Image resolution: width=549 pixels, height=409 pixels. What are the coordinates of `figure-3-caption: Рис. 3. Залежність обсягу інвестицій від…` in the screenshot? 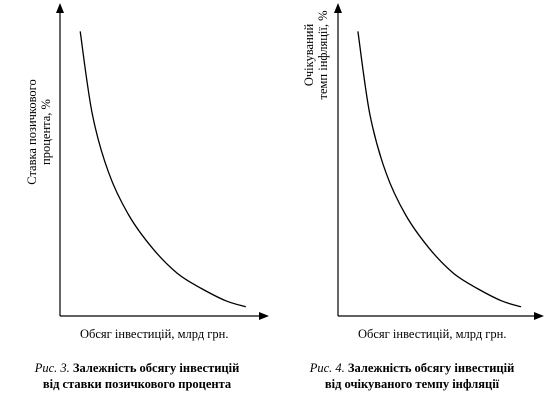 It's located at (137, 376).